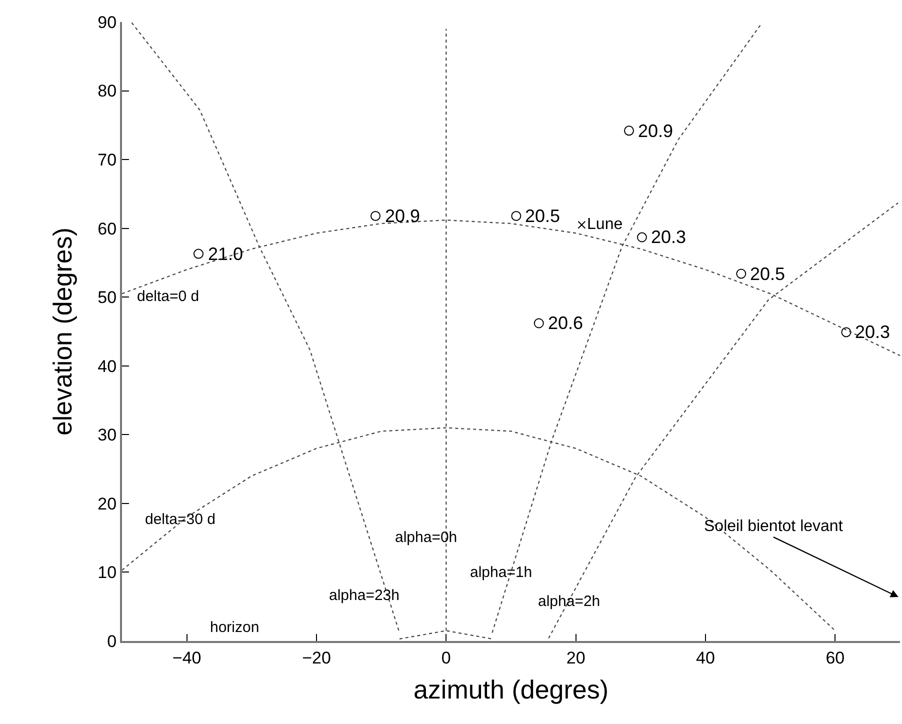 The image size is (902, 724). Describe the element at coordinates (107, 435) in the screenshot. I see `y-tick-label: 30` at that location.